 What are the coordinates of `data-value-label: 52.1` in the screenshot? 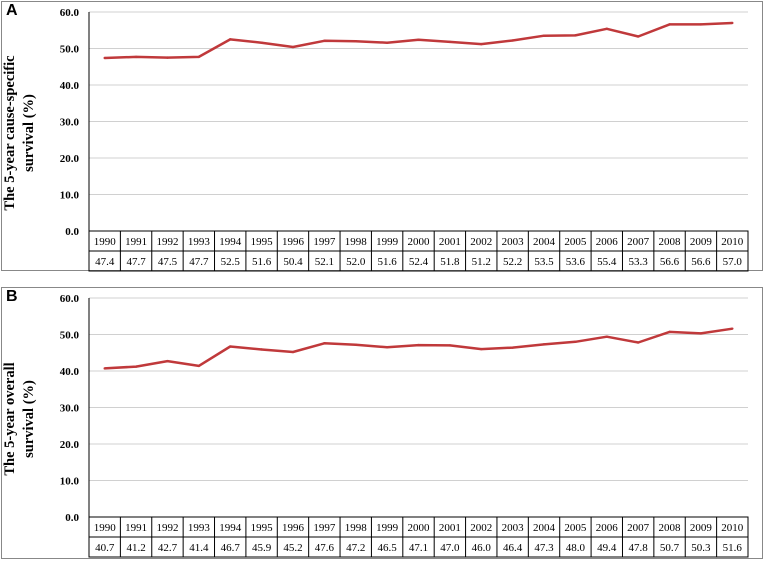 It's located at (324, 262).